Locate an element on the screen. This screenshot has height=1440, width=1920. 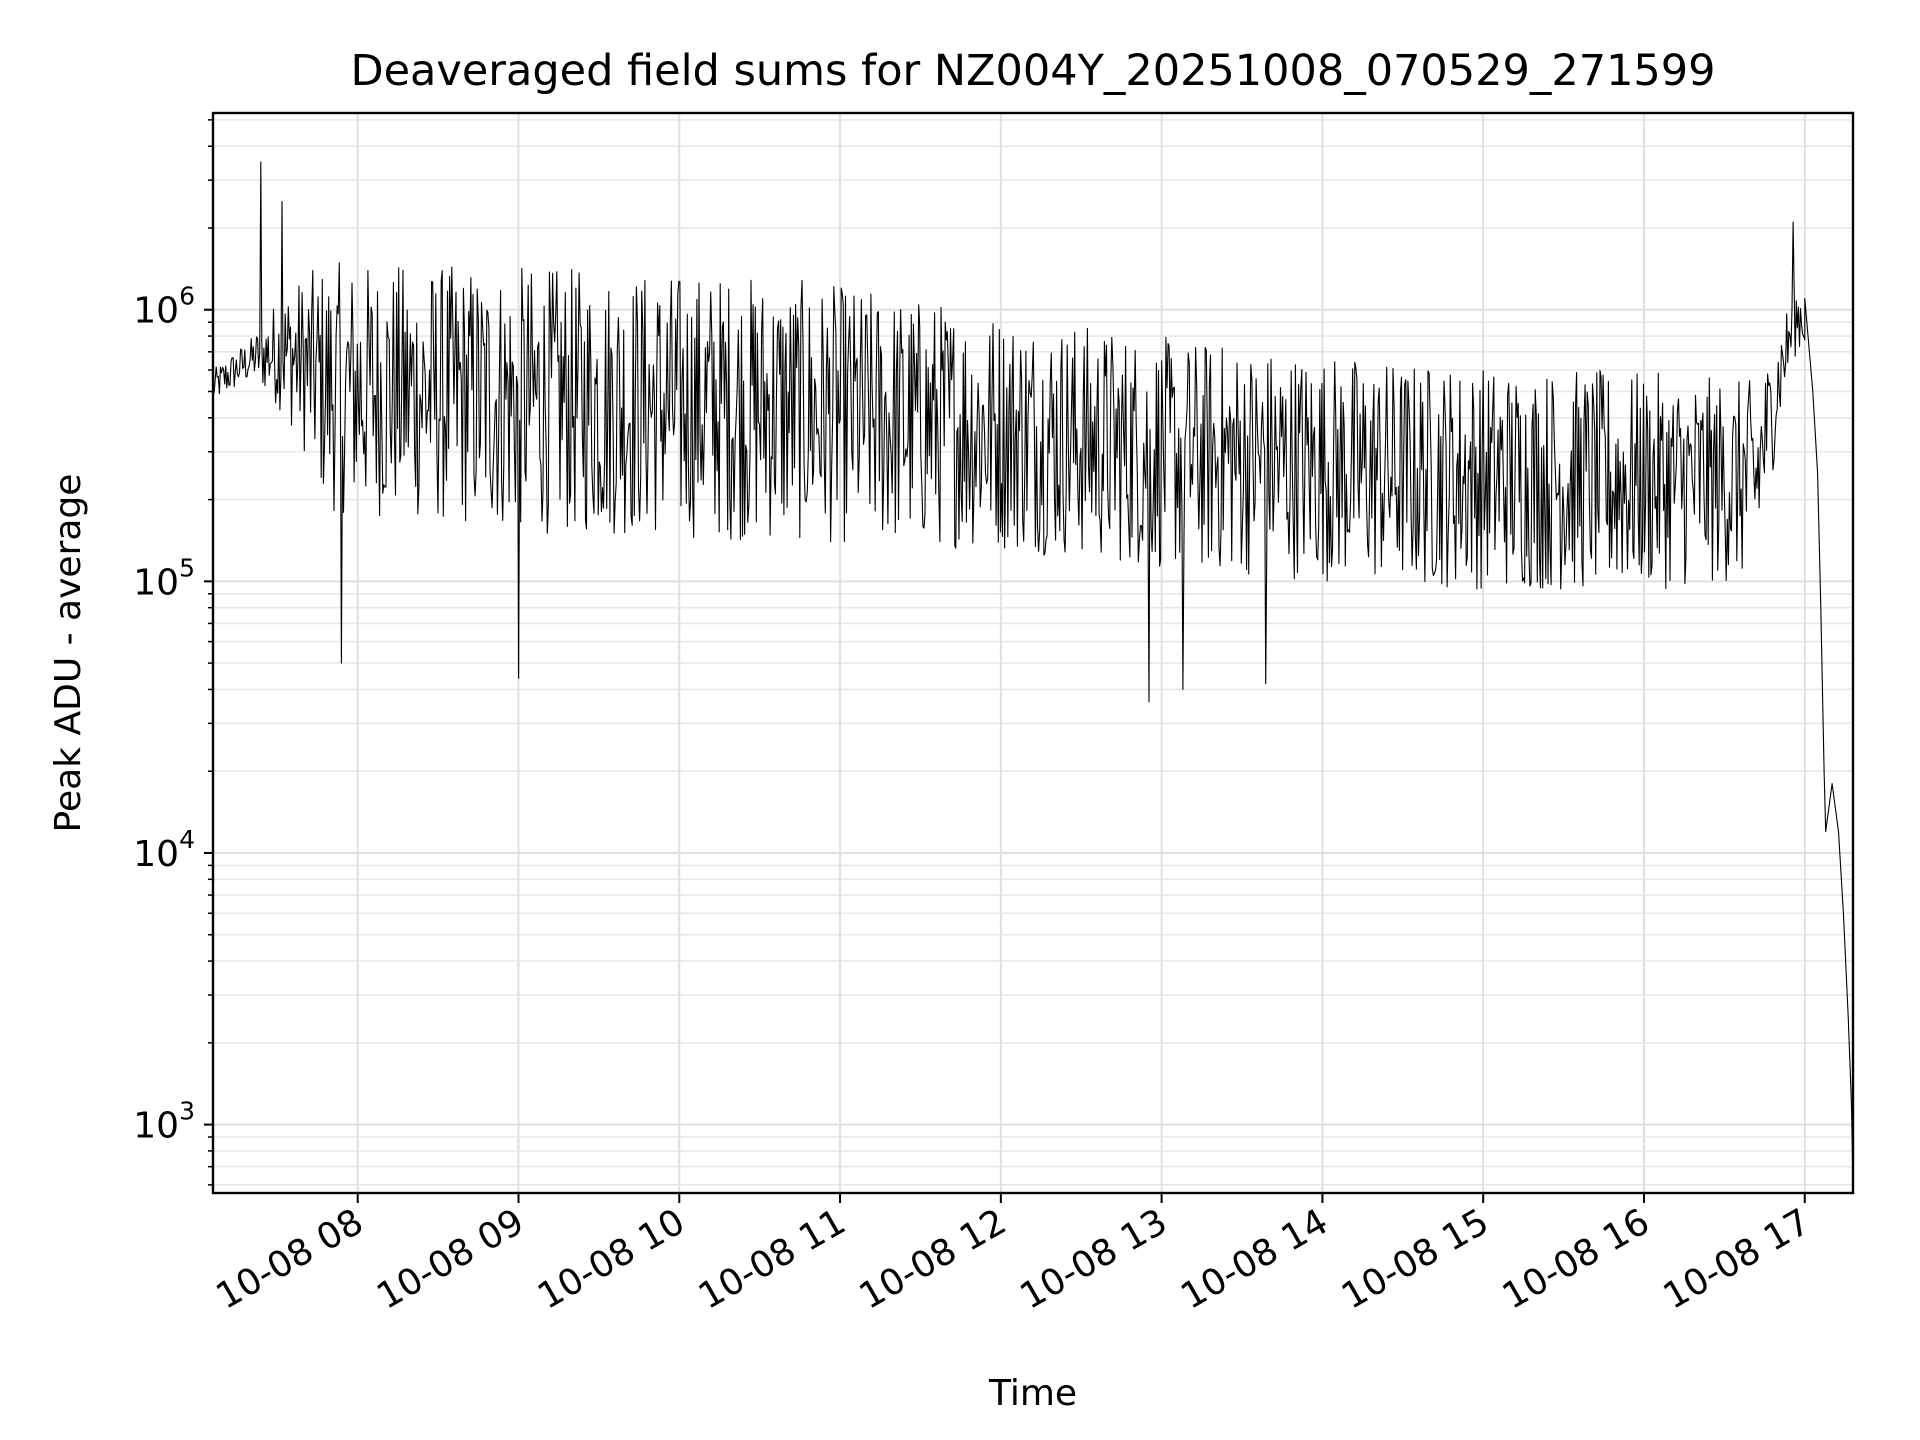
y-tick-exponent: 3 is located at coordinates (187, 1111).